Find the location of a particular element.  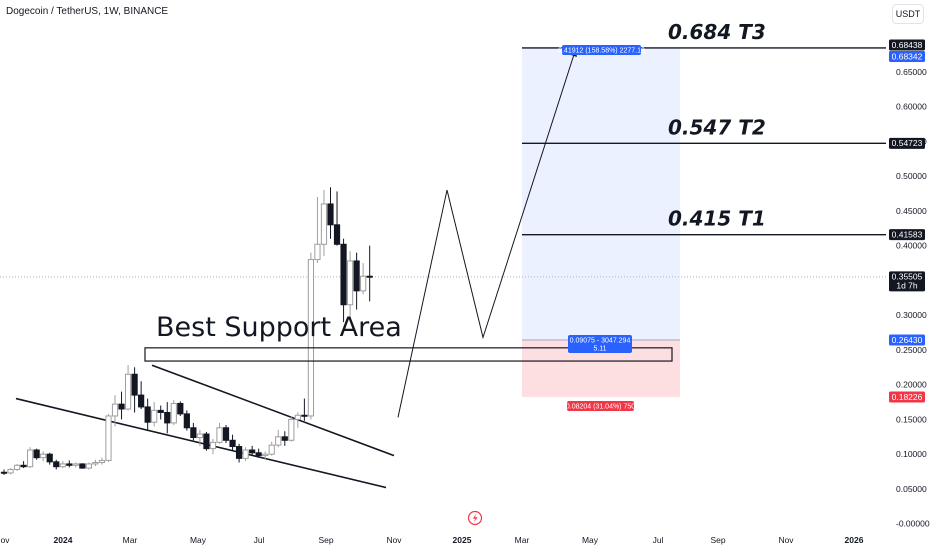

price-badge-countdown: 1d 7h is located at coordinates (907, 286).